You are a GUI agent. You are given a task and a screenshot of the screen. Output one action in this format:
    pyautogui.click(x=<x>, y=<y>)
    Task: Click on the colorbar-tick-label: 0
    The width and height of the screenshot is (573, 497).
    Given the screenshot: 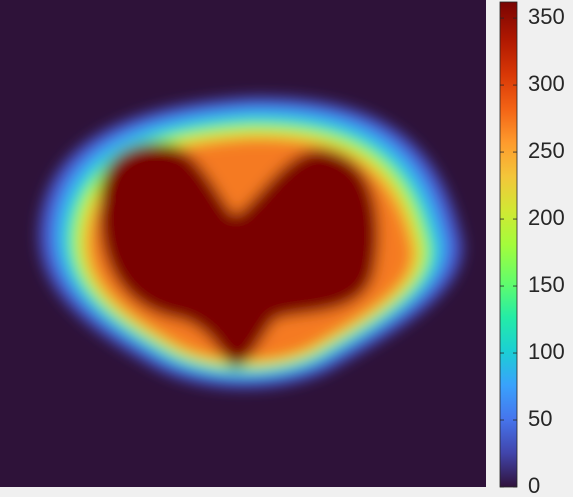 What is the action you would take?
    pyautogui.click(x=534, y=485)
    